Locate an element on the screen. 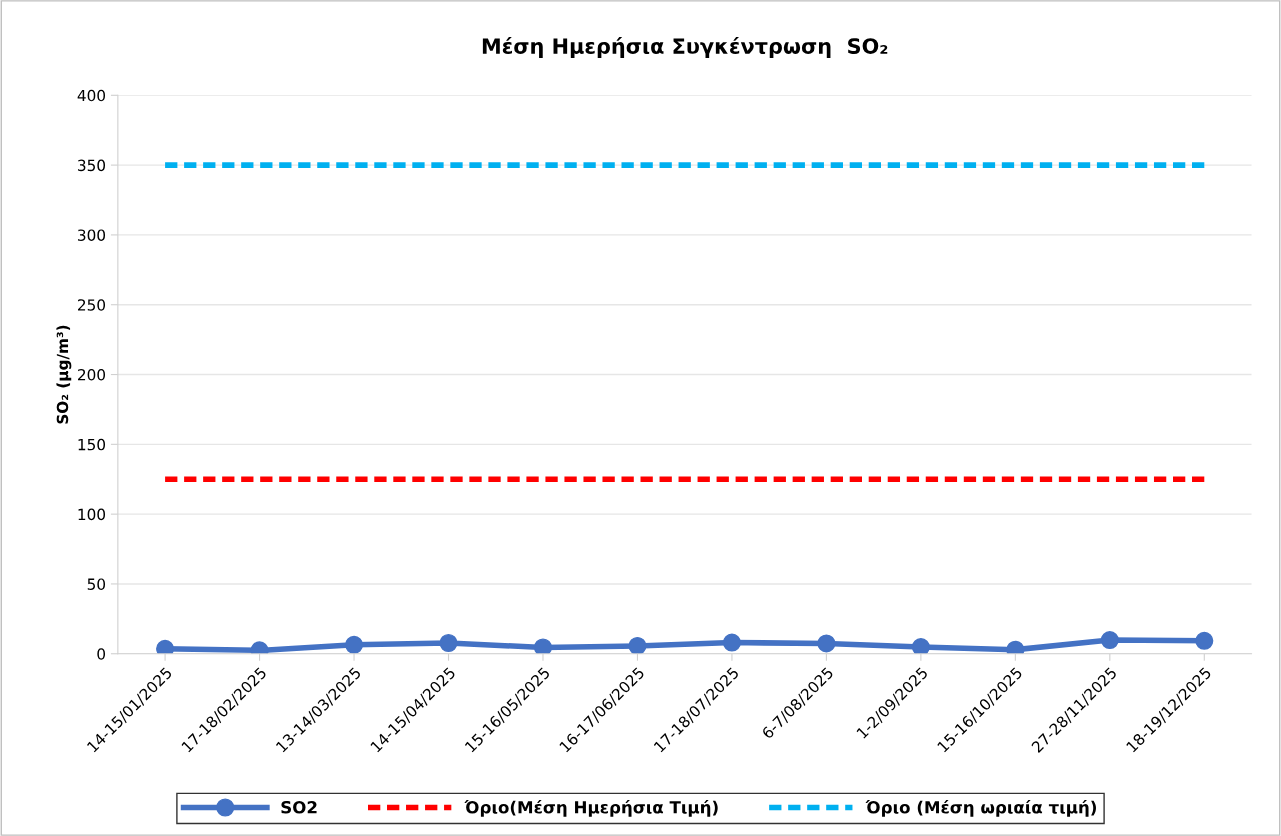  y-tick-label: 250 is located at coordinates (92, 305).